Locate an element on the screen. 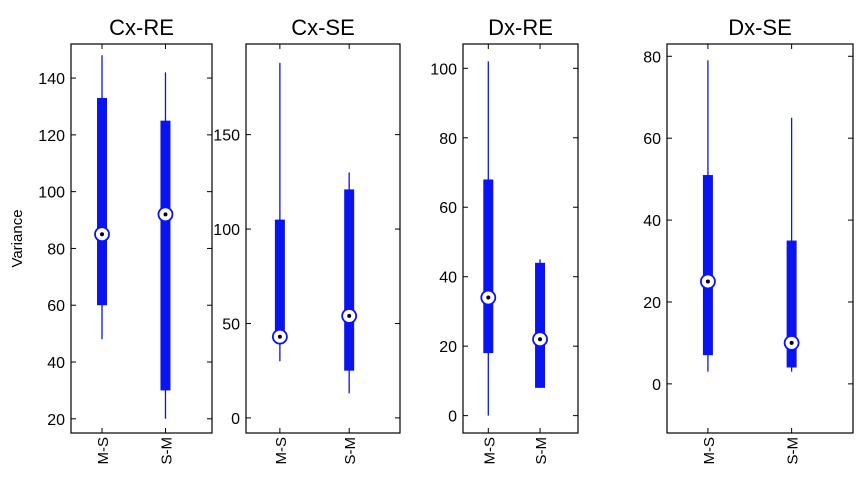 Image resolution: width=865 pixels, height=478 pixels. y-tick-label: 140 is located at coordinates (51, 79).